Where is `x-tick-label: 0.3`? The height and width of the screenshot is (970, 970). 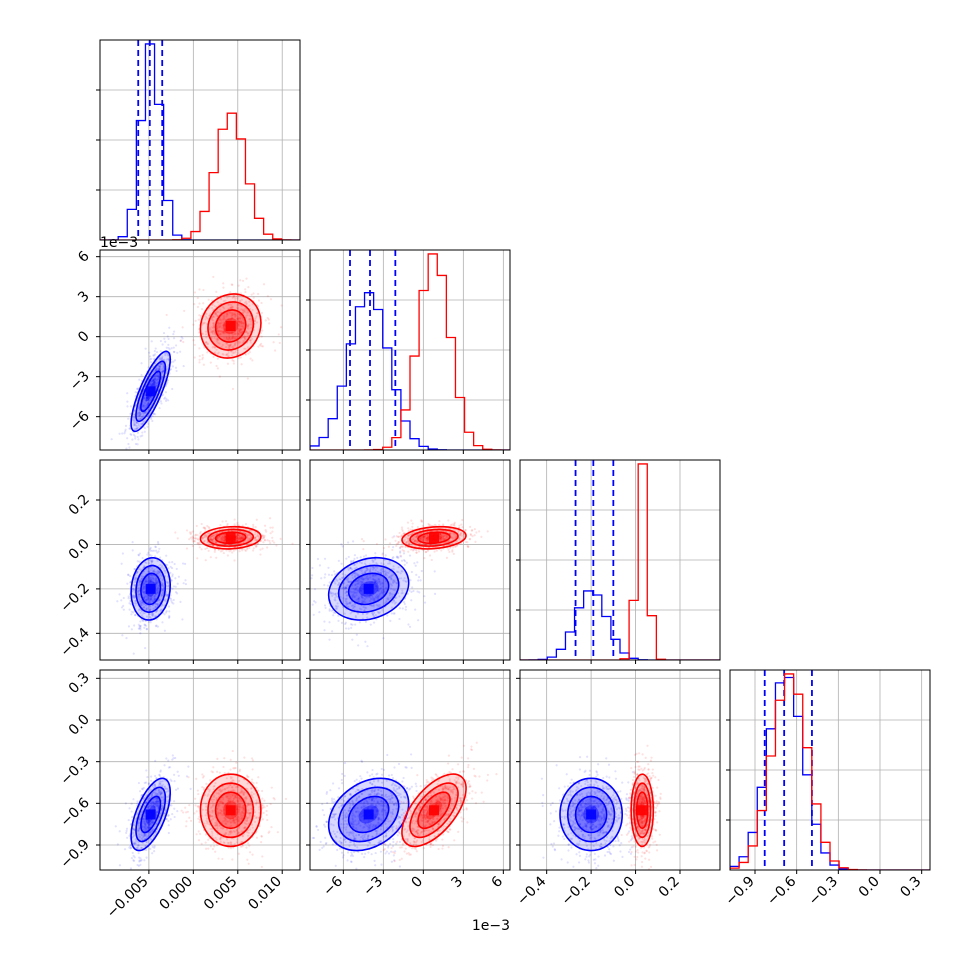 x-tick-label: 0.3 is located at coordinates (910, 887).